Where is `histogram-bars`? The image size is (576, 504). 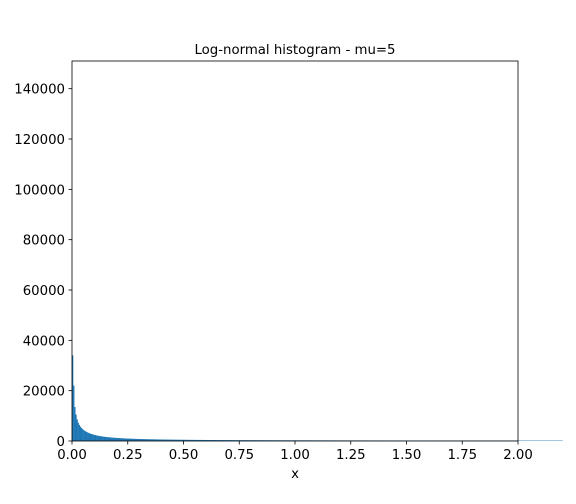 histogram-bars is located at coordinates (317, 398).